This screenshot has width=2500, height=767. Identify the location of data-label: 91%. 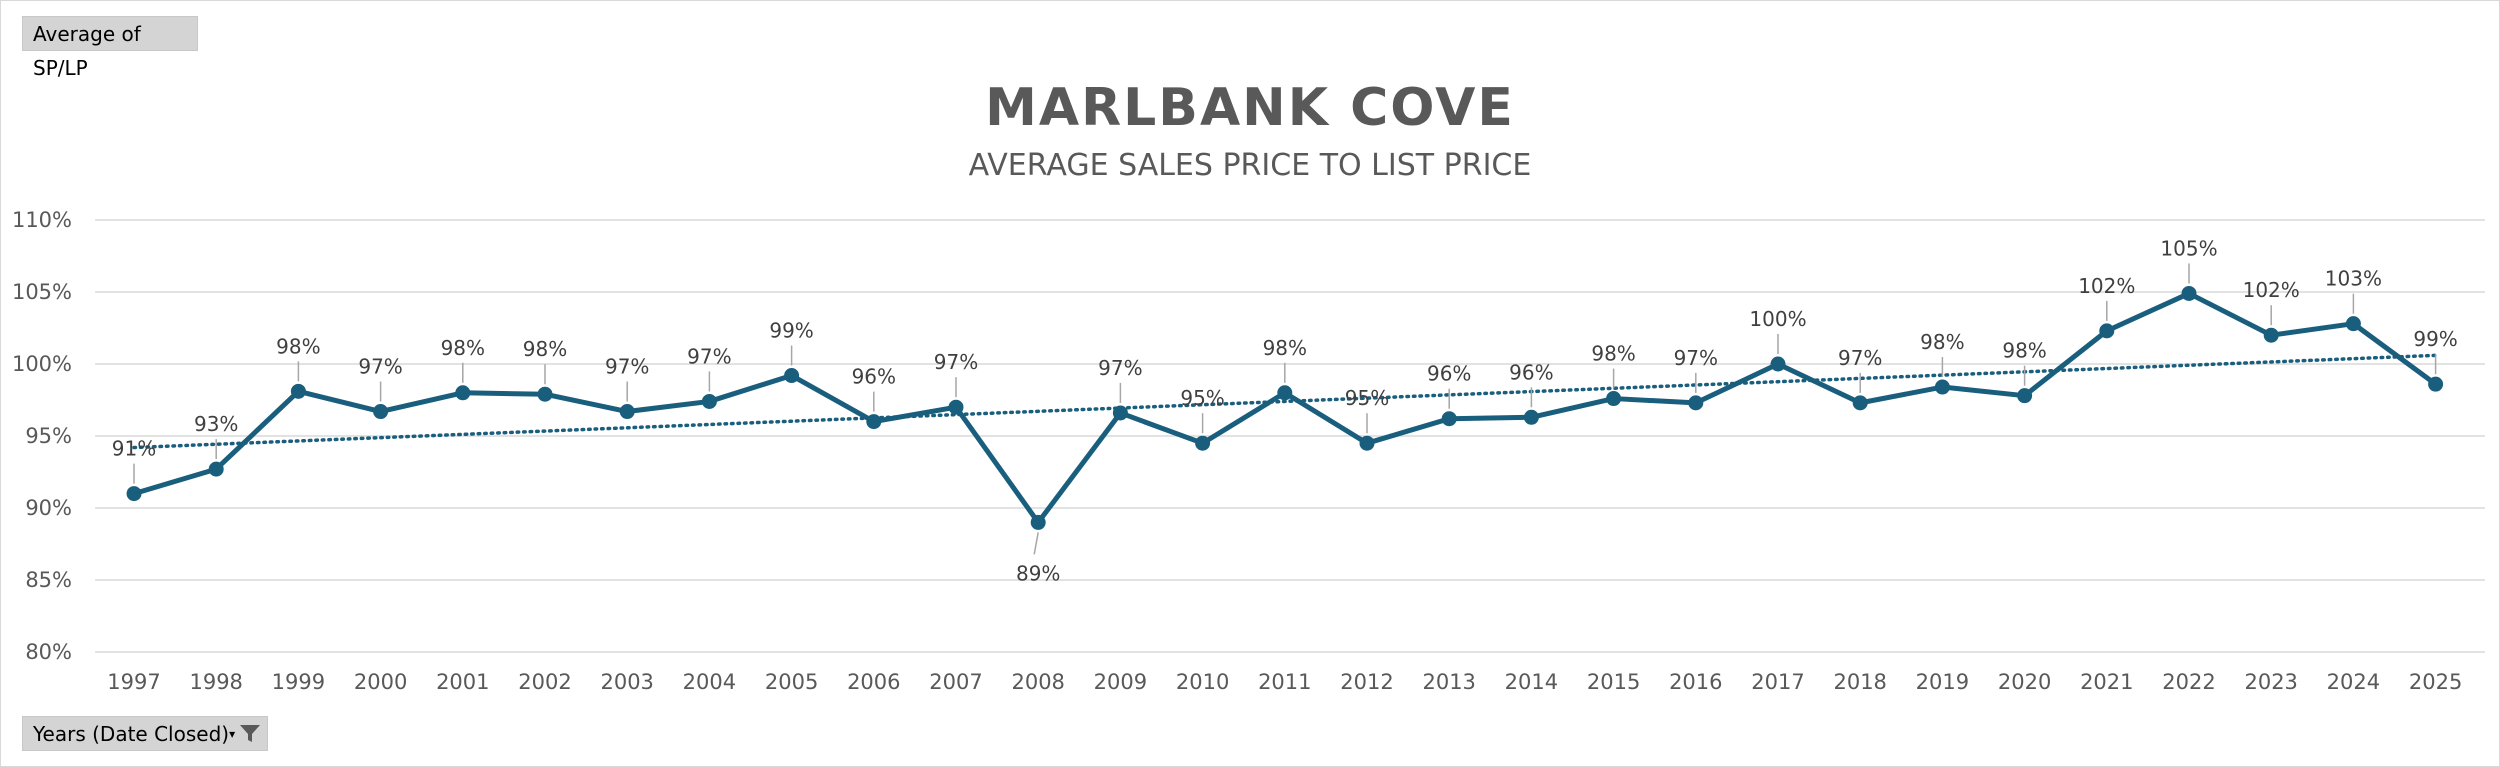
(134, 449).